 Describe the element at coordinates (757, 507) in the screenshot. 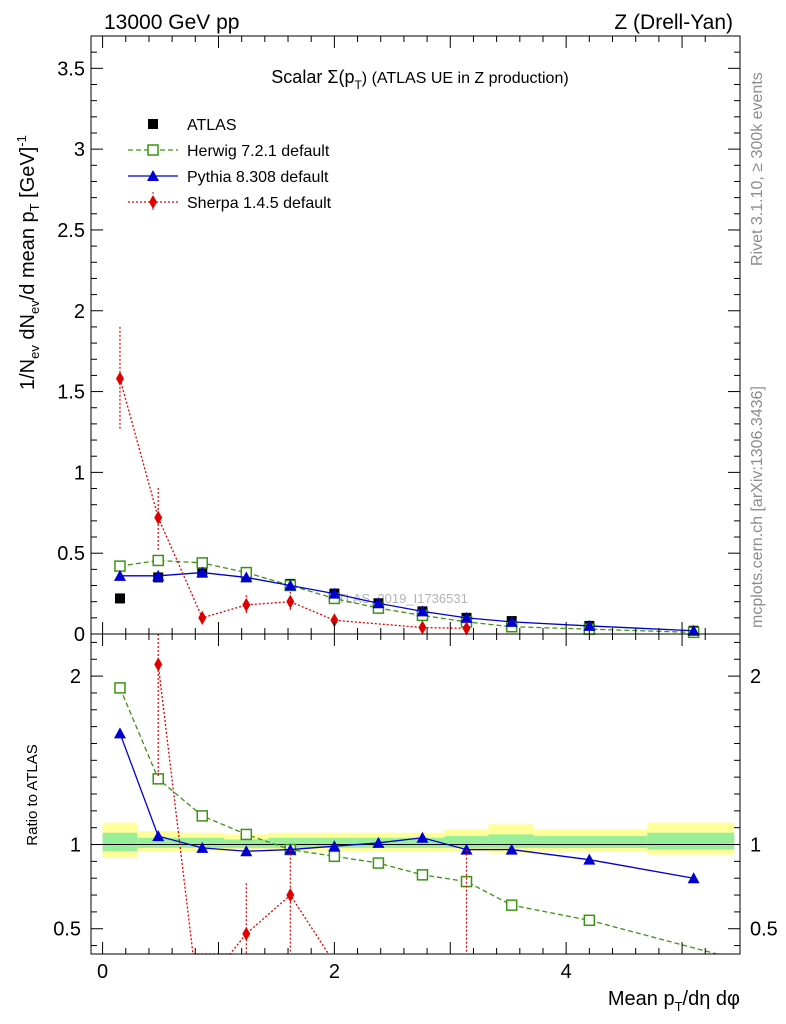

I see `mcplots-label: mcplots.cern.ch [arXiv:1306.3436]` at that location.